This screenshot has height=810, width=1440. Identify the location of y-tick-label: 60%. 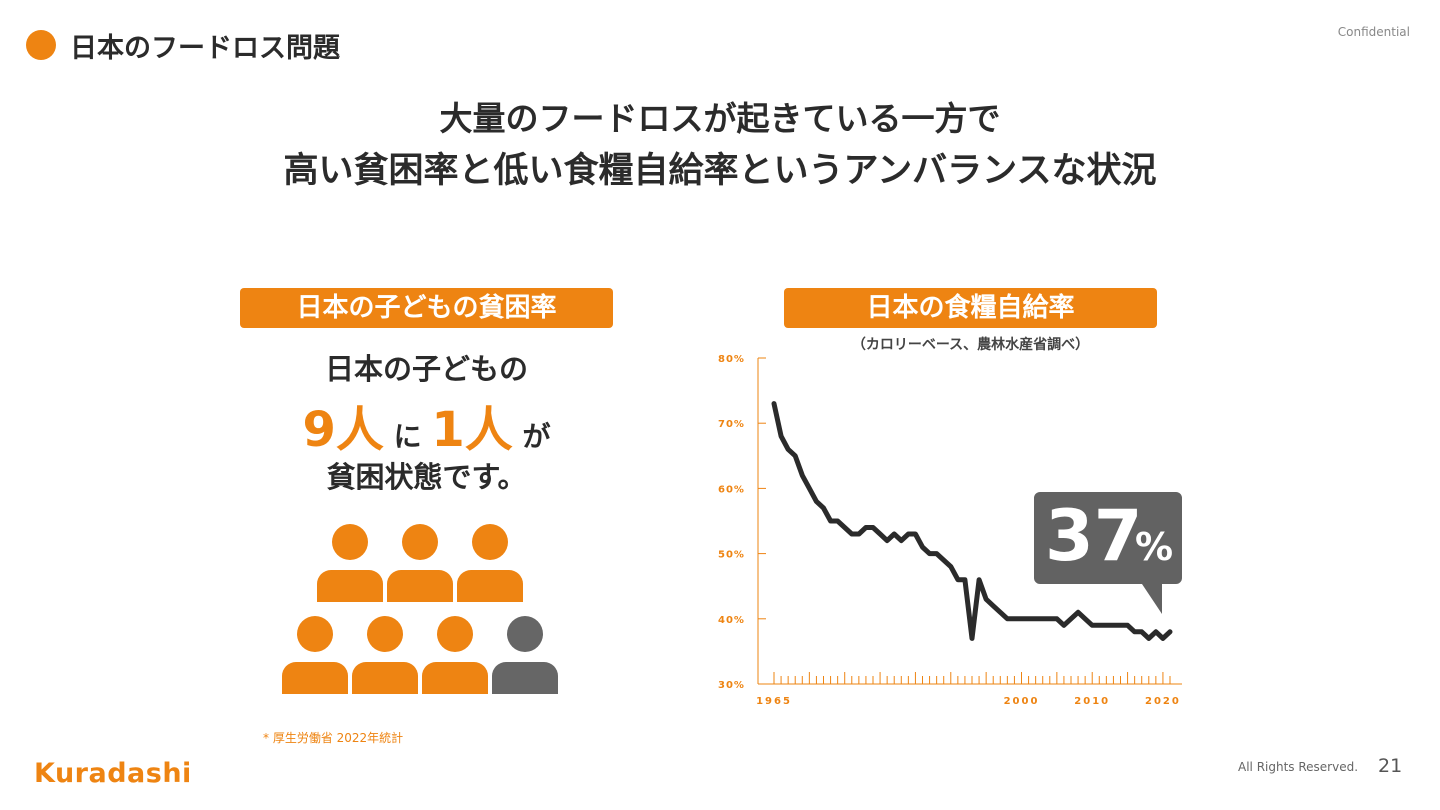
(731, 489).